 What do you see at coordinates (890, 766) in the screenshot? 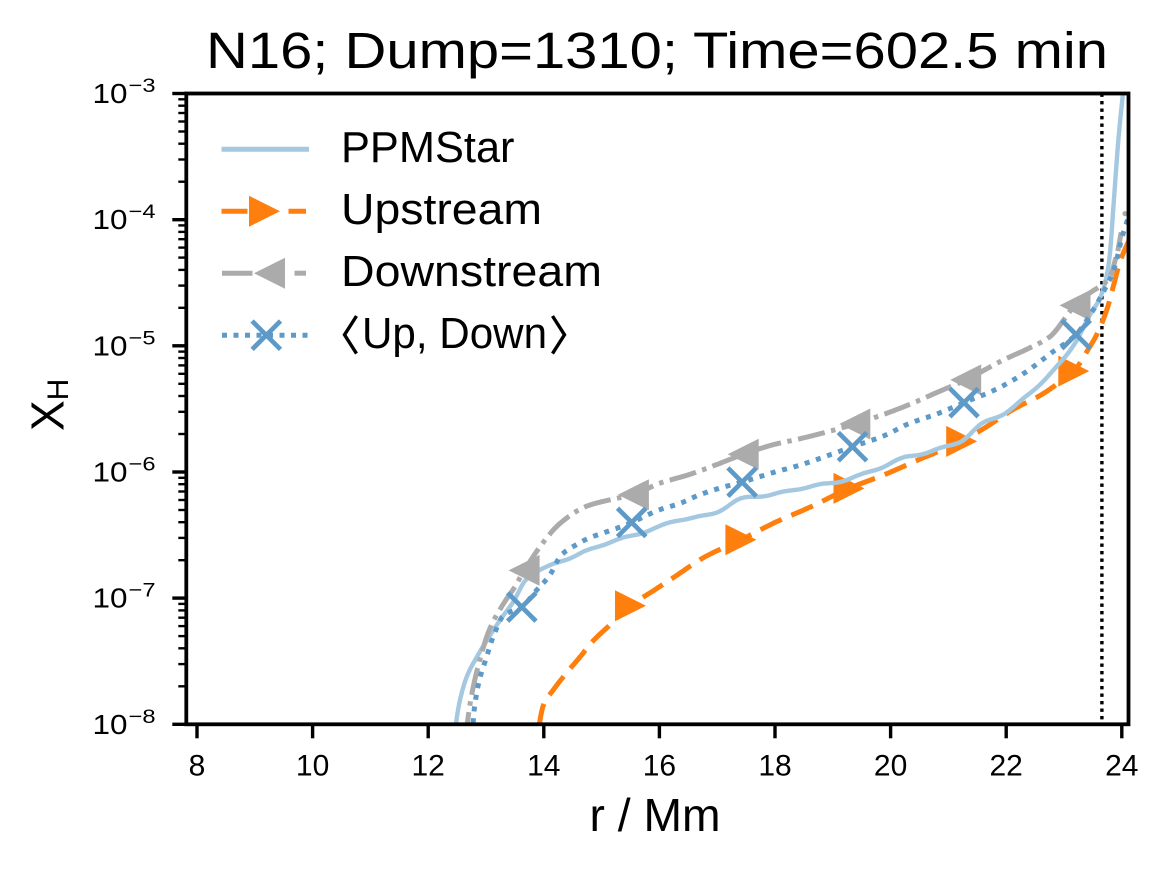
I see `svg-text: 20` at bounding box center [890, 766].